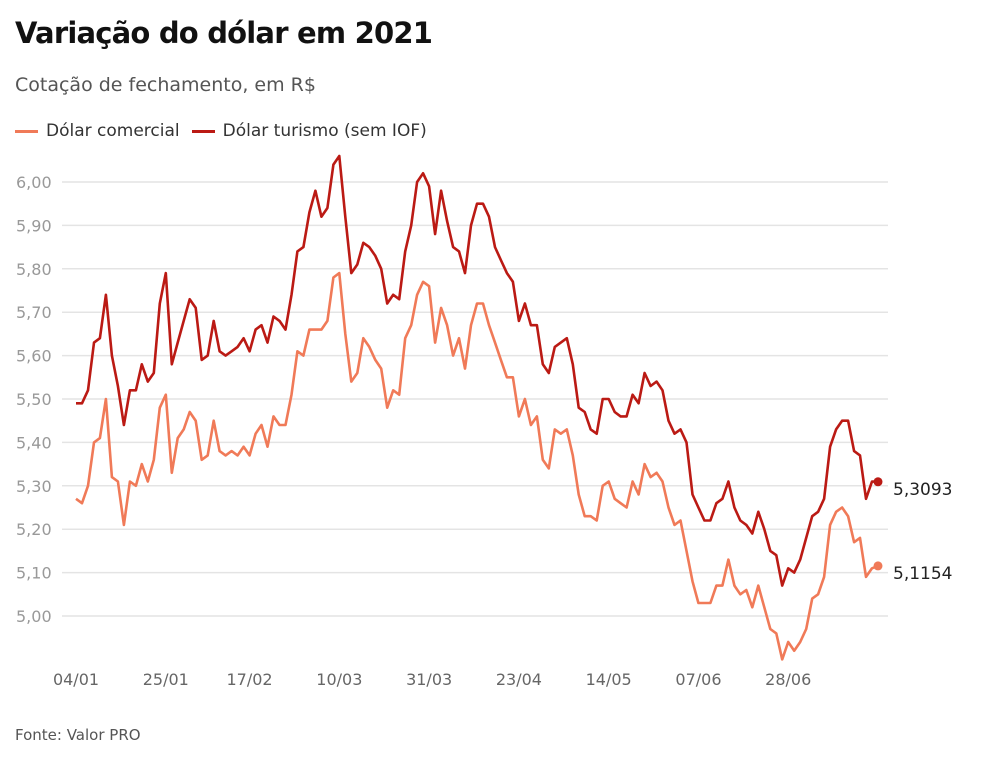  What do you see at coordinates (698, 679) in the screenshot?
I see `x-tick-label: 07/06` at bounding box center [698, 679].